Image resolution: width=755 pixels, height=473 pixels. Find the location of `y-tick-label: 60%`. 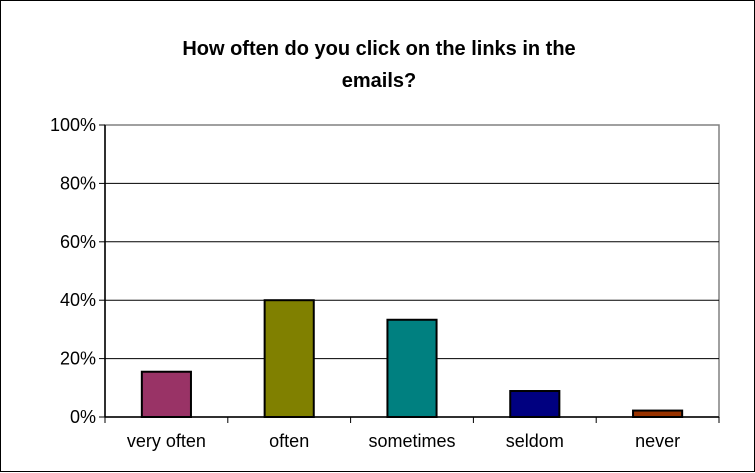

y-tick-label: 60% is located at coordinates (78, 242).